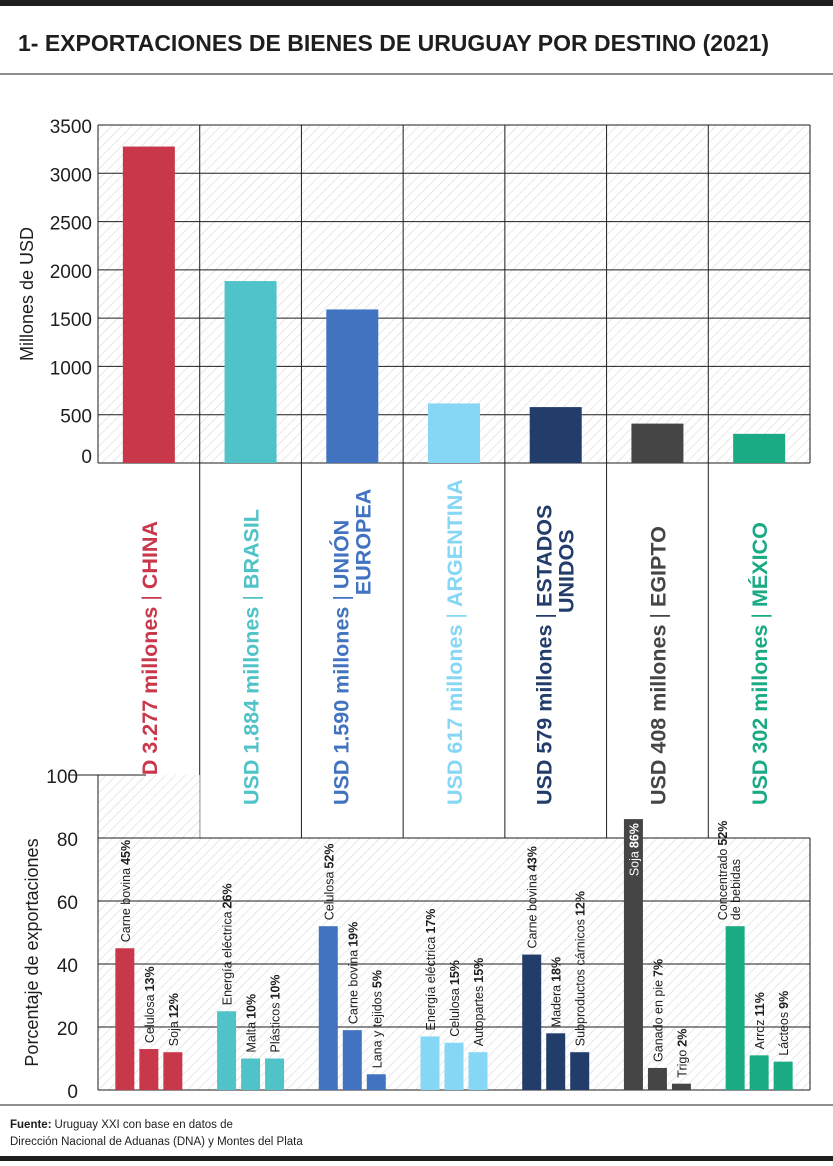 The image size is (833, 1166). Describe the element at coordinates (27, 294) in the screenshot. I see `top-y-axis-label: Millones de USD` at that location.